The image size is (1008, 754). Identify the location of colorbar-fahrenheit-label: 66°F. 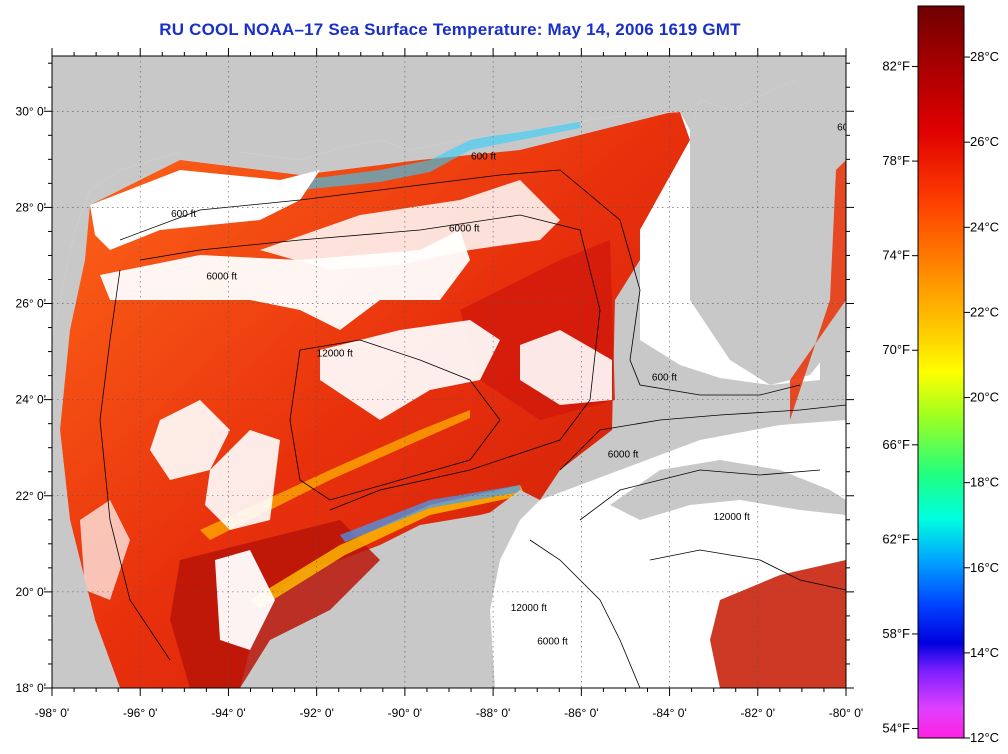
(896, 444).